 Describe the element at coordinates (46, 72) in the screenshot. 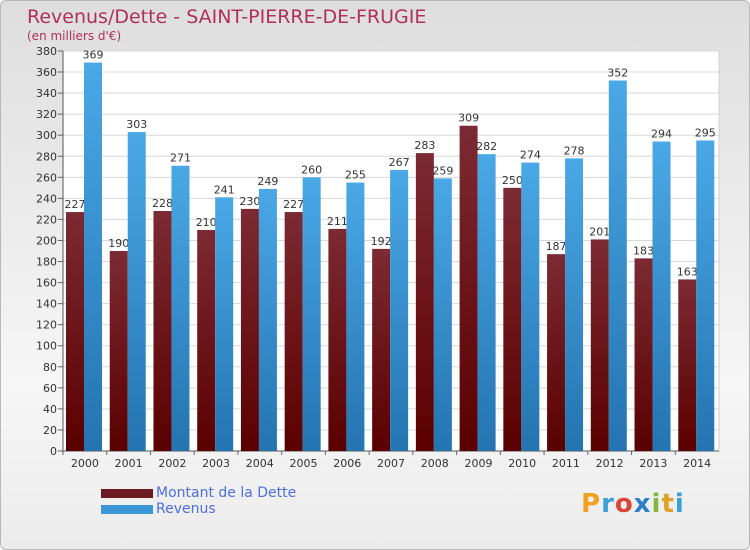

I see `y-tick-label: 360` at that location.